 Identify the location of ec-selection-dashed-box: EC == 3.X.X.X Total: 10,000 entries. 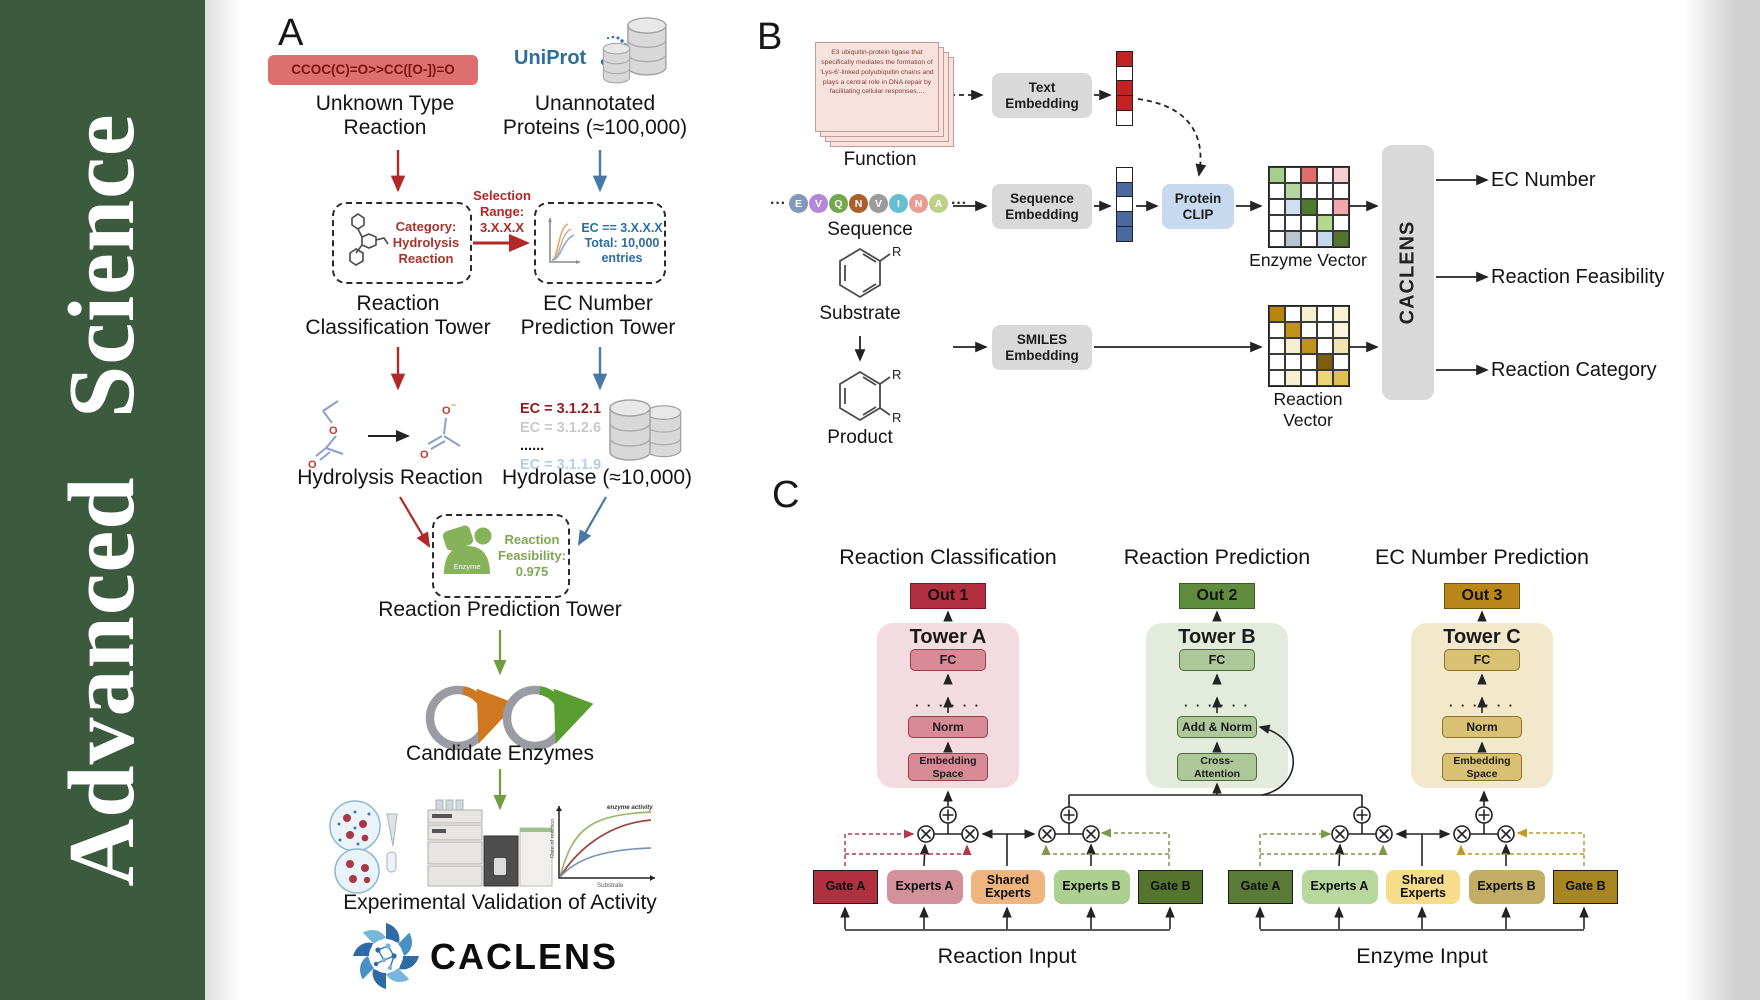
(600, 243).